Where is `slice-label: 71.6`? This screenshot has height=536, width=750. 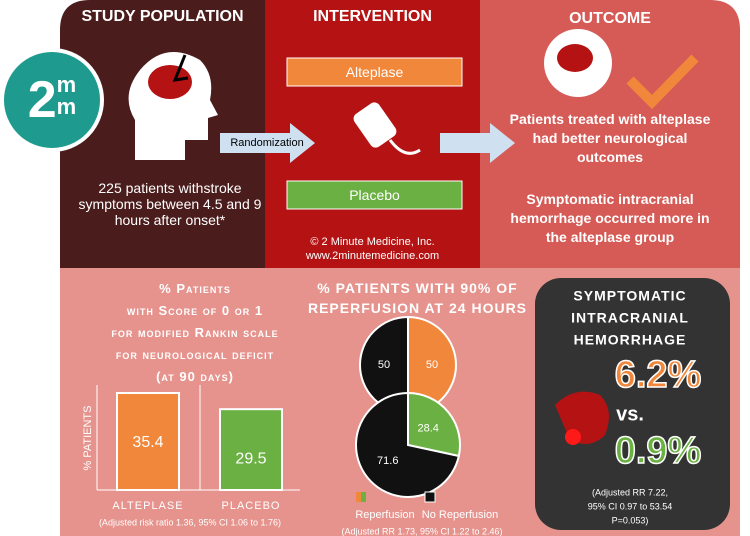
slice-label: 71.6 is located at coordinates (387, 461).